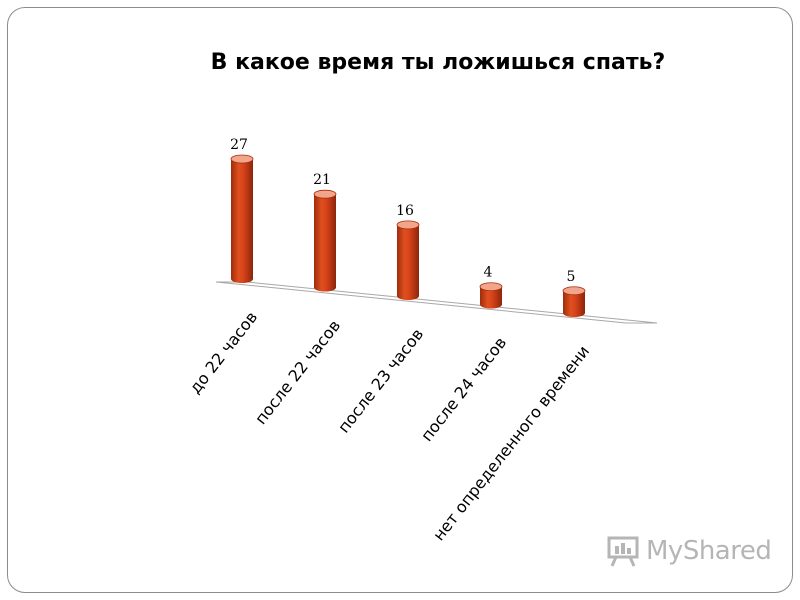 The height and width of the screenshot is (600, 800). I want to click on tick-label: нет определенного времени, so click(511, 443).